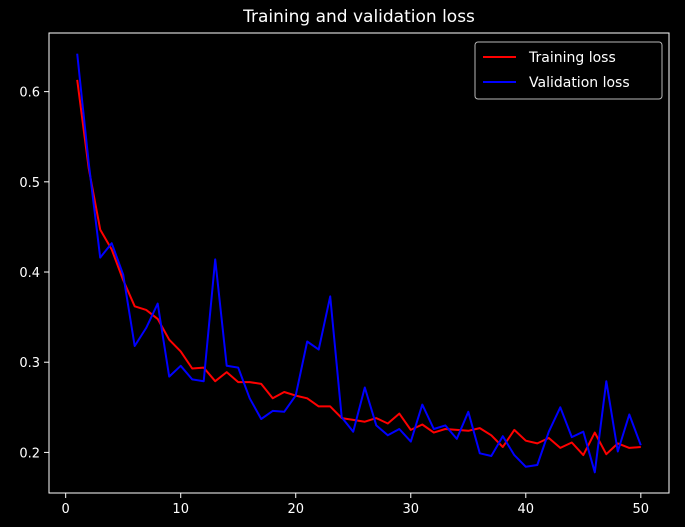 The height and width of the screenshot is (527, 685). What do you see at coordinates (66, 509) in the screenshot?
I see `x-tick-label: 0` at bounding box center [66, 509].